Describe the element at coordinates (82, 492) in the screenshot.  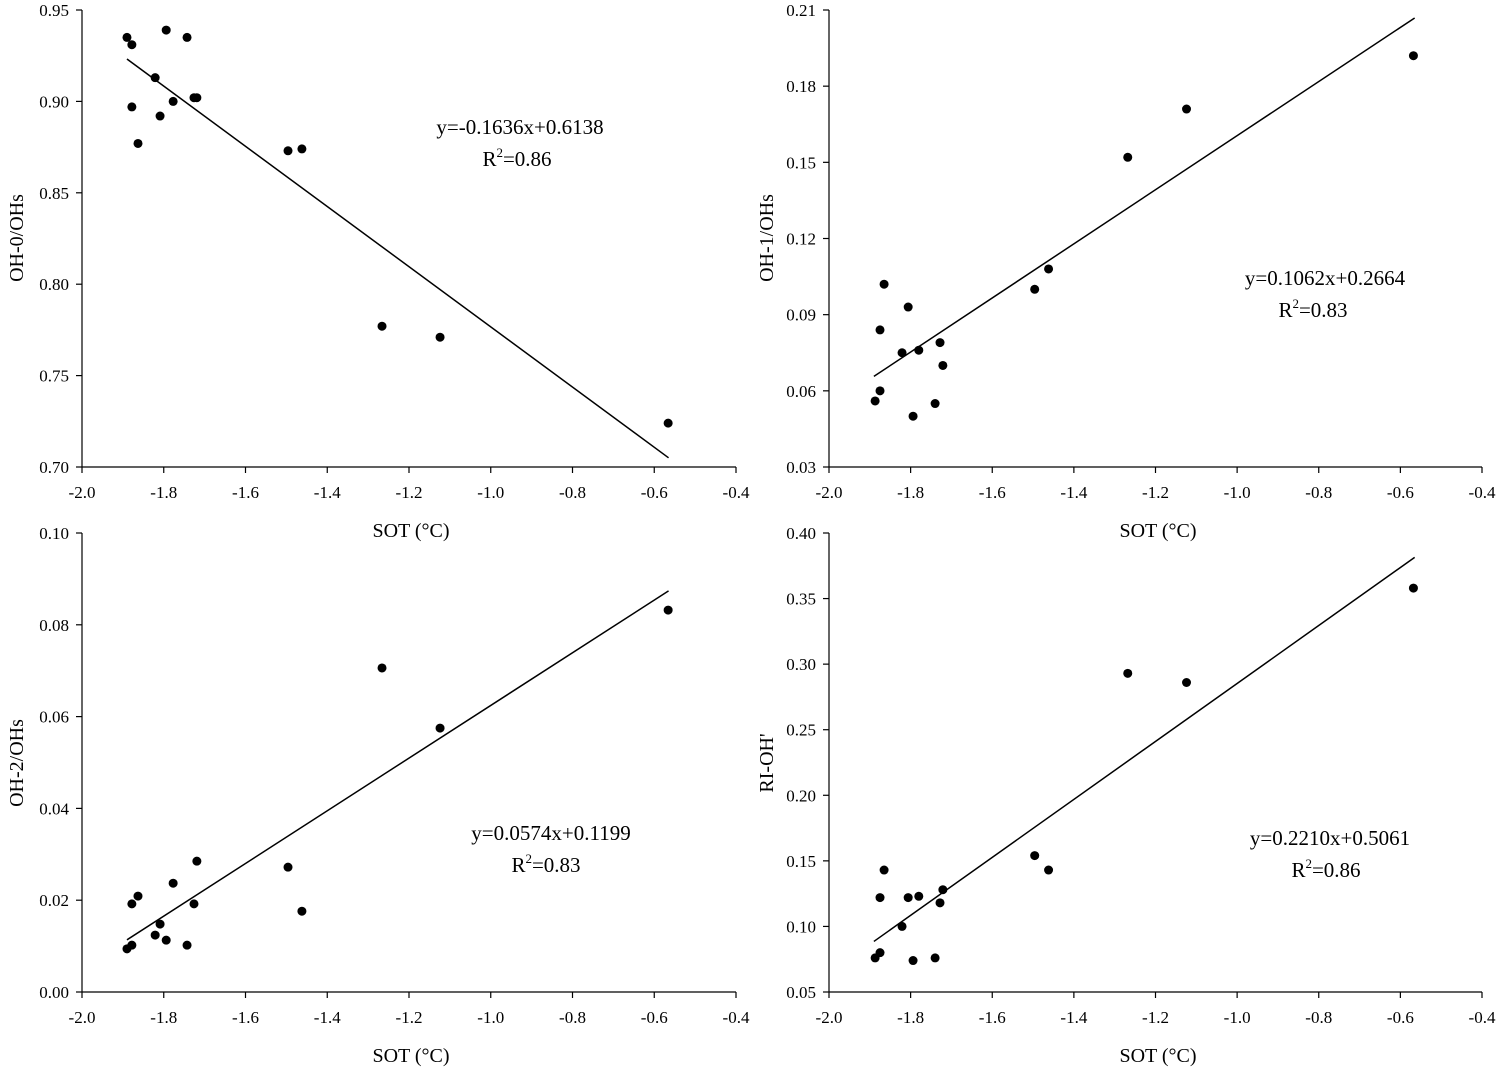
I see `x-tick-label: -2.0` at that location.